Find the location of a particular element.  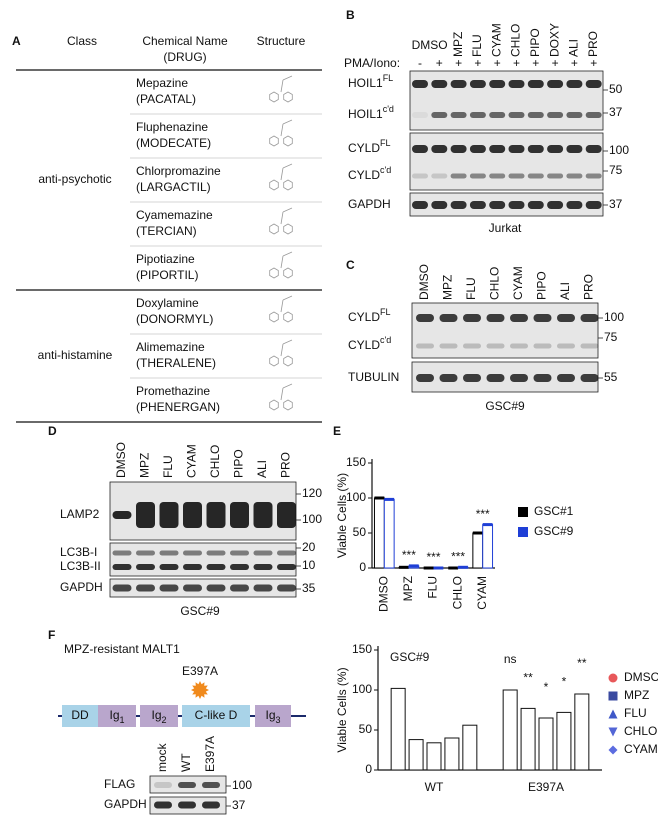

domain-label-main: Ig is located at coordinates (270, 715).